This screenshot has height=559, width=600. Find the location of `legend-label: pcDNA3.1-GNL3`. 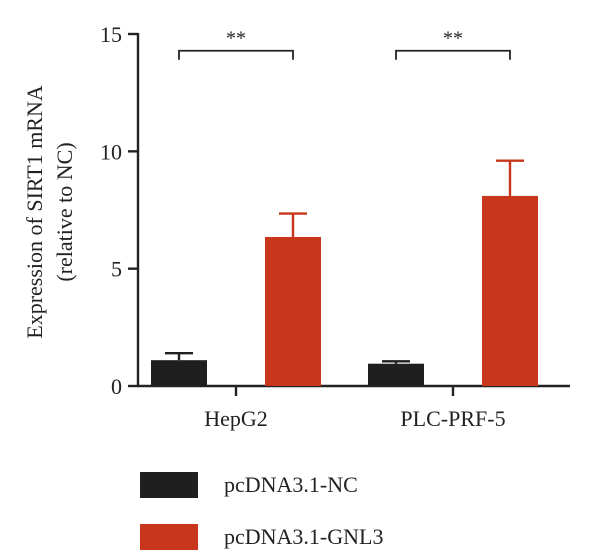

legend-label: pcDNA3.1-GNL3 is located at coordinates (303, 536).